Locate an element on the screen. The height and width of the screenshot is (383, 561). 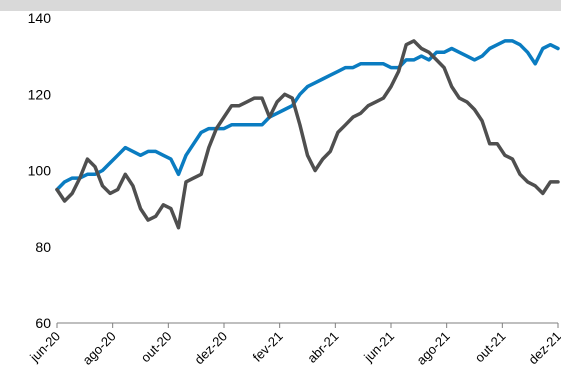
y-tick-label: 60 is located at coordinates (43, 323).